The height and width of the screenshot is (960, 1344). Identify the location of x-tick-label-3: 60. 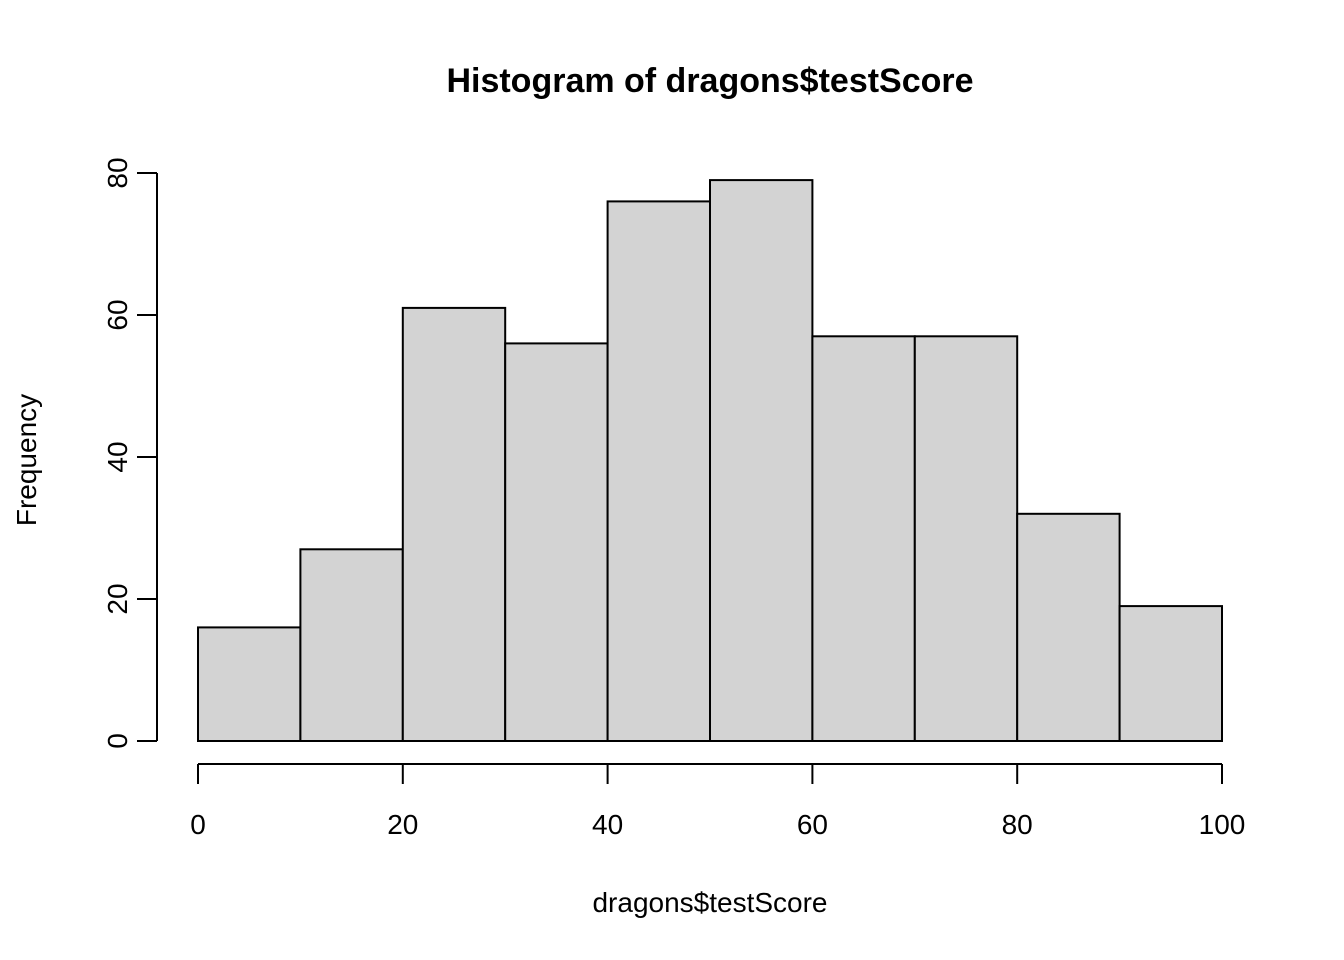
(812, 824).